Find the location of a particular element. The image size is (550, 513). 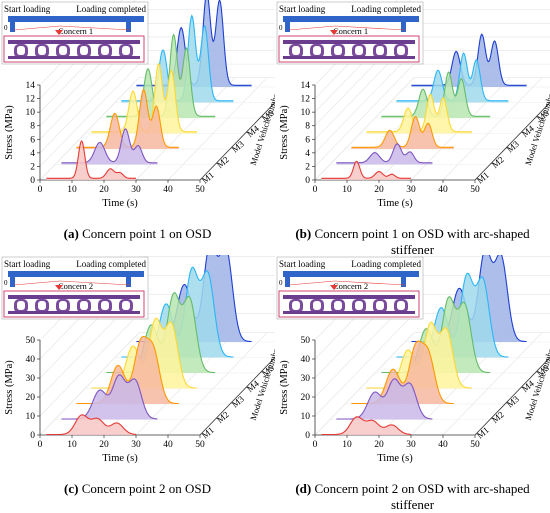

caption-tag-c: (c) is located at coordinates (71, 488).